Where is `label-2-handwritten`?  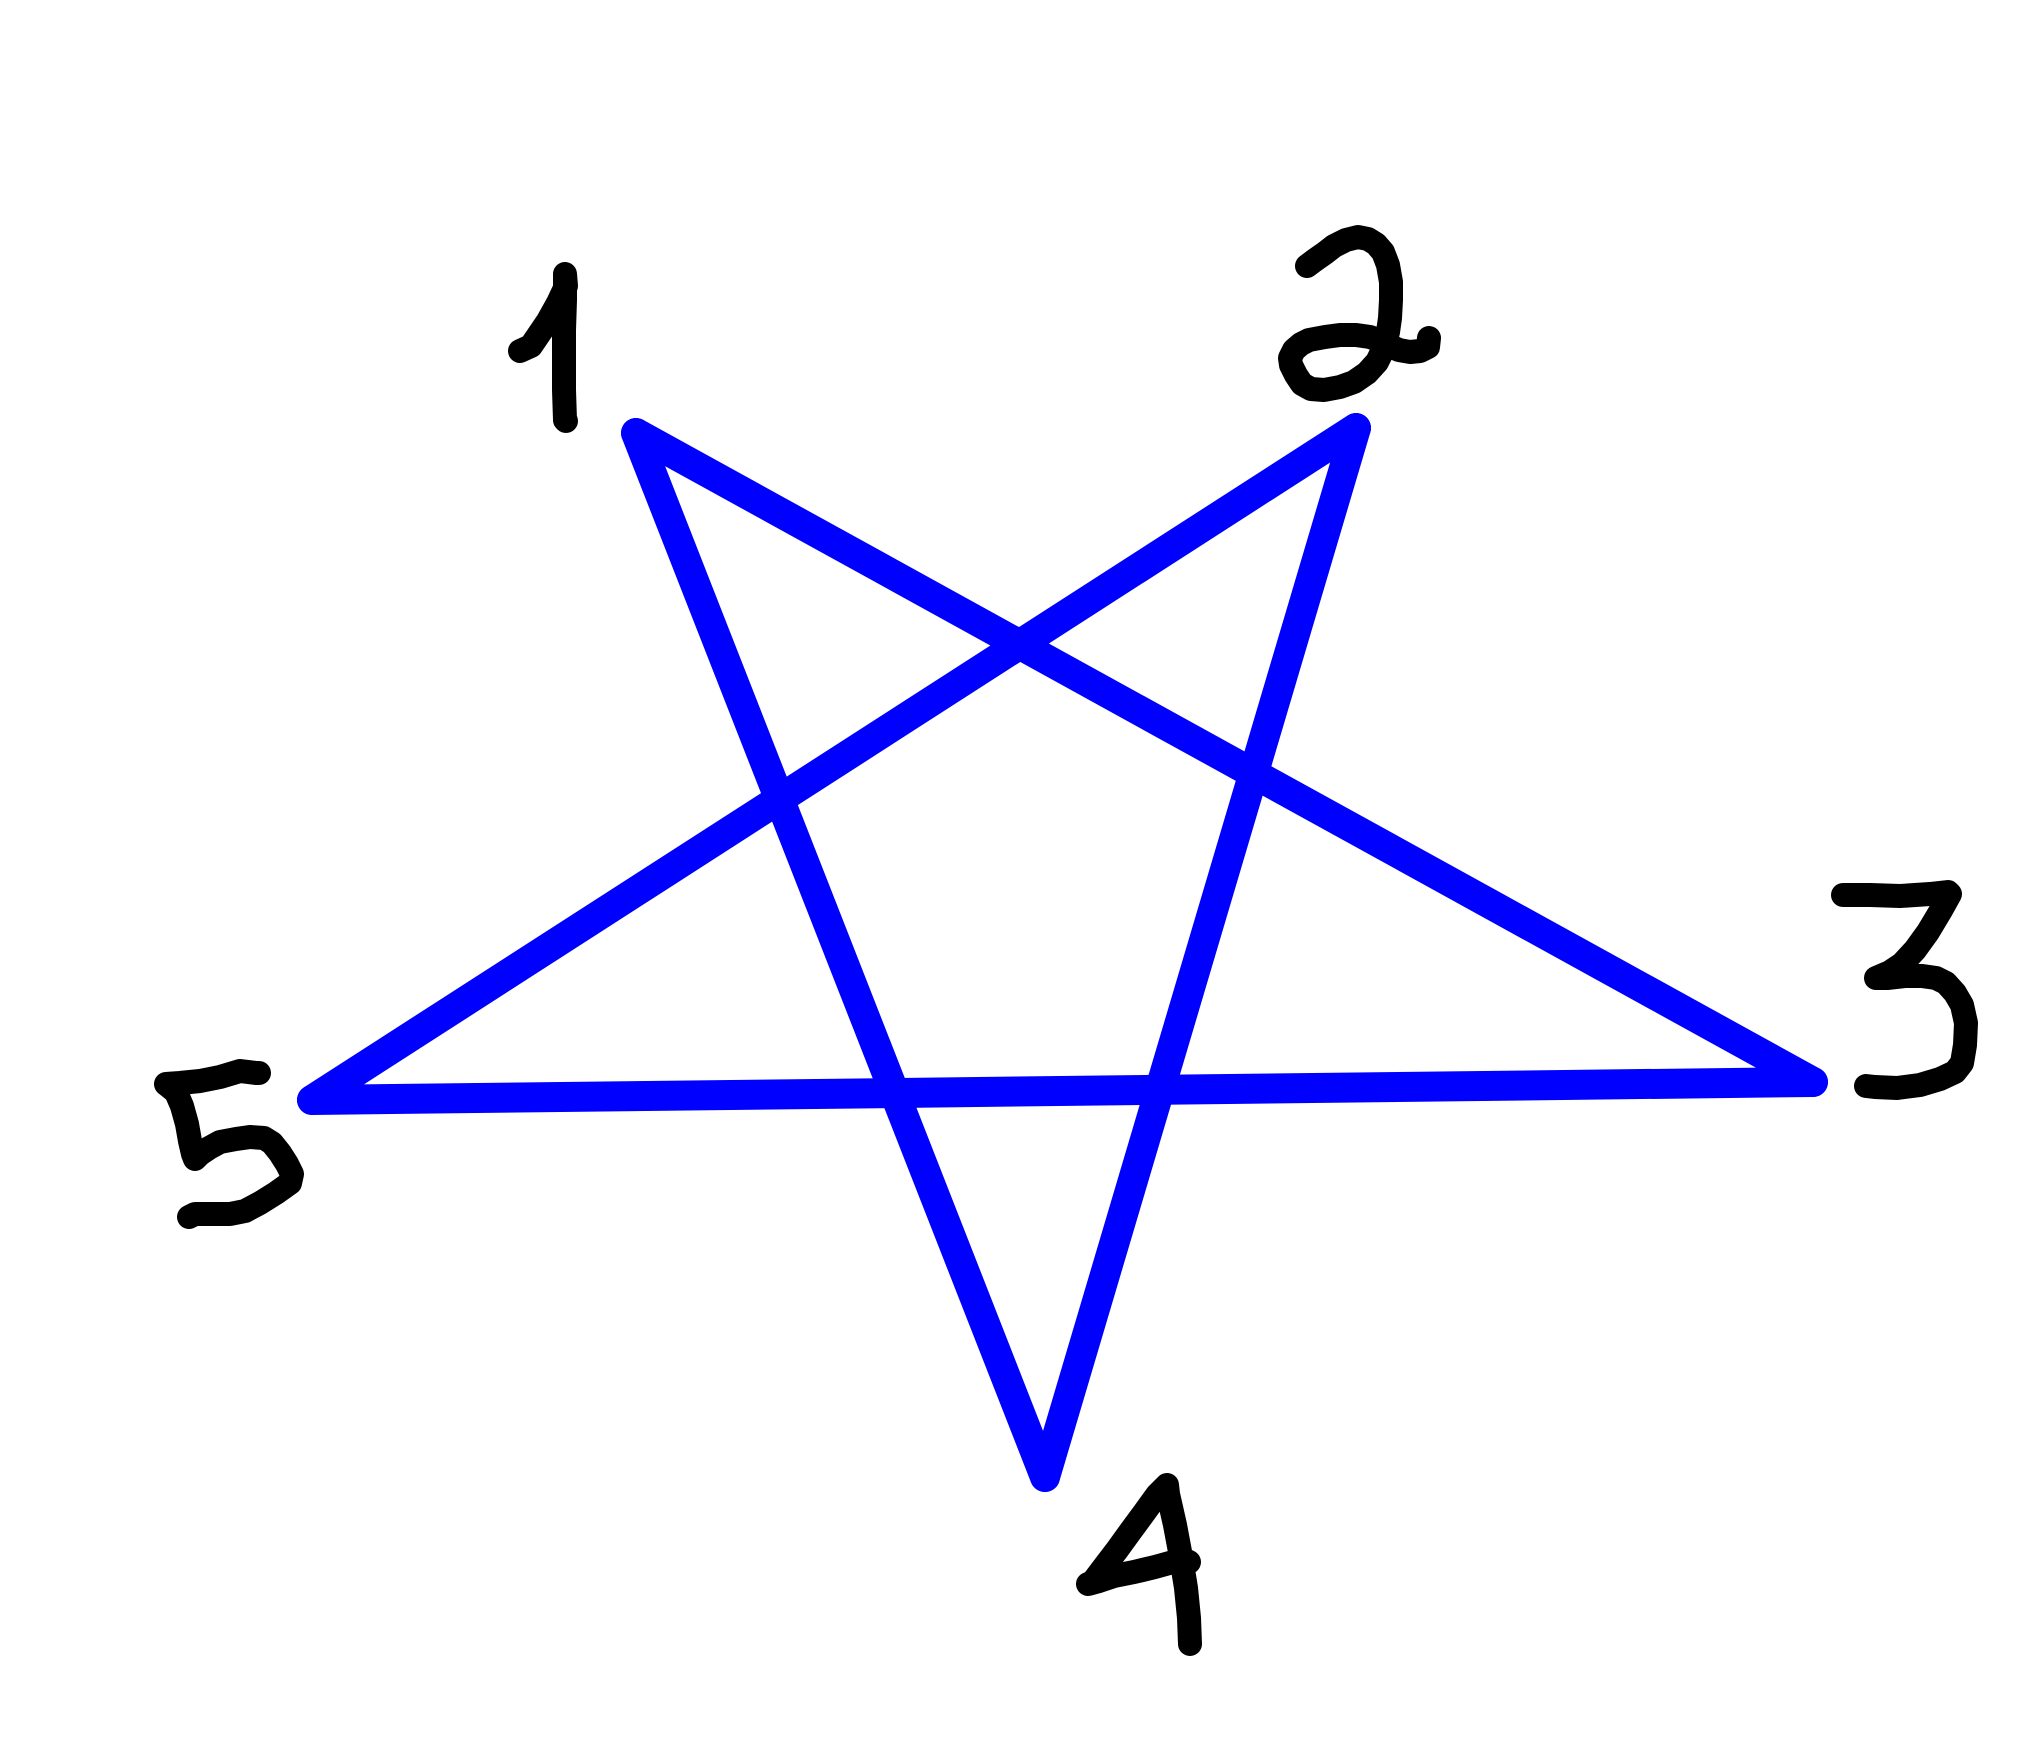 label-2-handwritten is located at coordinates (1359, 313).